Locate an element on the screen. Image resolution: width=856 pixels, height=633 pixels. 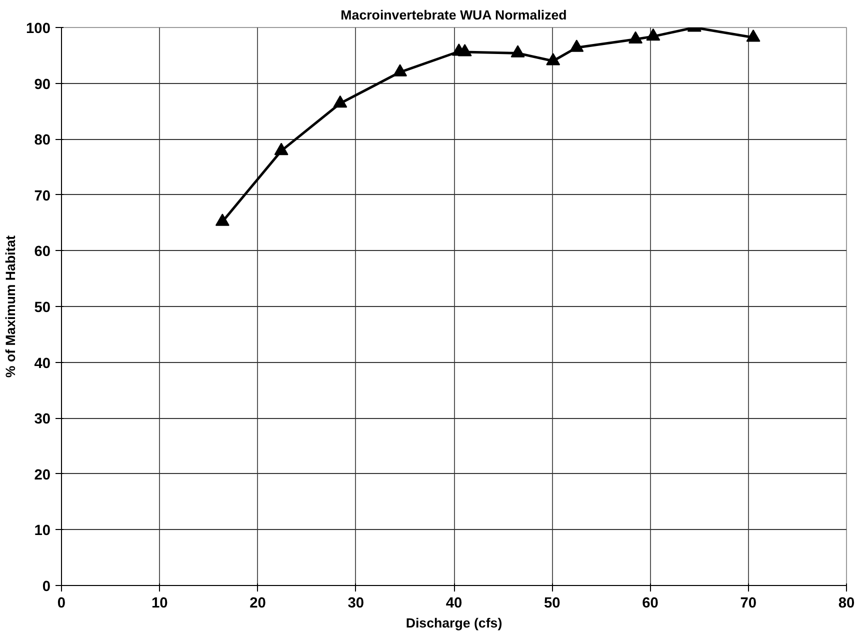
x-axis-title: Discharge (cfs) is located at coordinates (454, 623).